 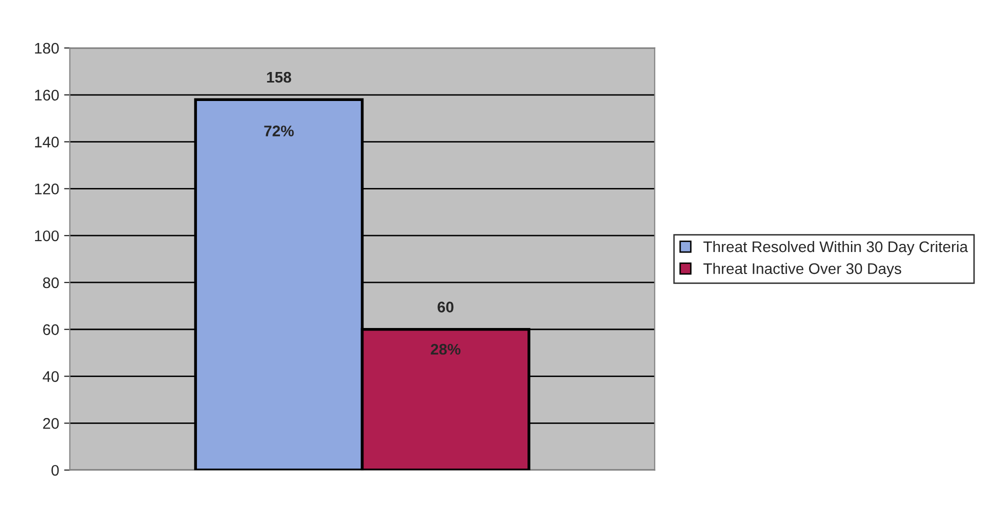 What do you see at coordinates (51, 282) in the screenshot?
I see `y-tick-label: 80` at bounding box center [51, 282].